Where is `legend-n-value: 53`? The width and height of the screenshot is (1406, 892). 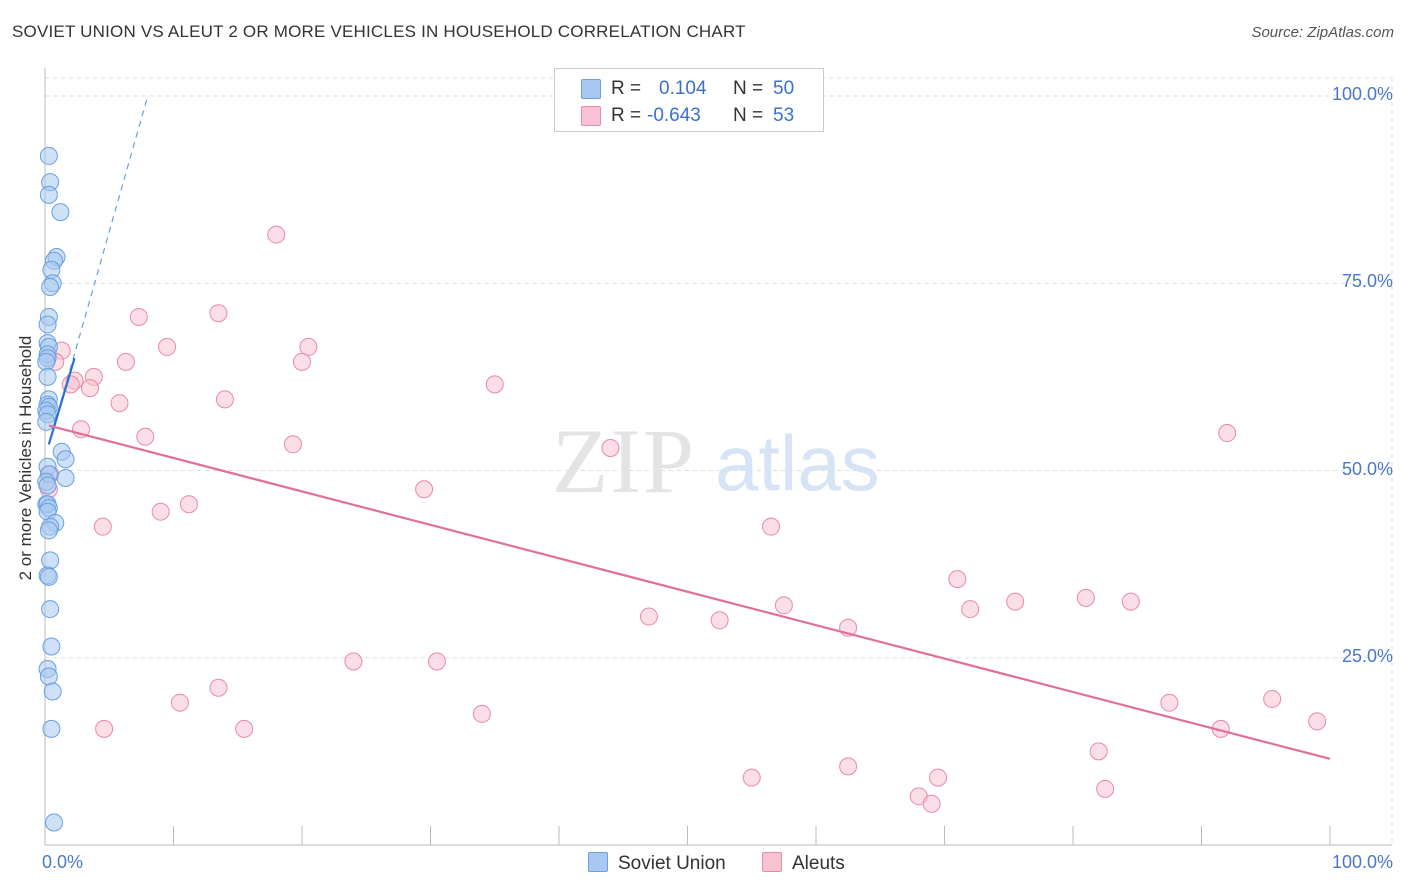 legend-n-value: 53 is located at coordinates (784, 115).